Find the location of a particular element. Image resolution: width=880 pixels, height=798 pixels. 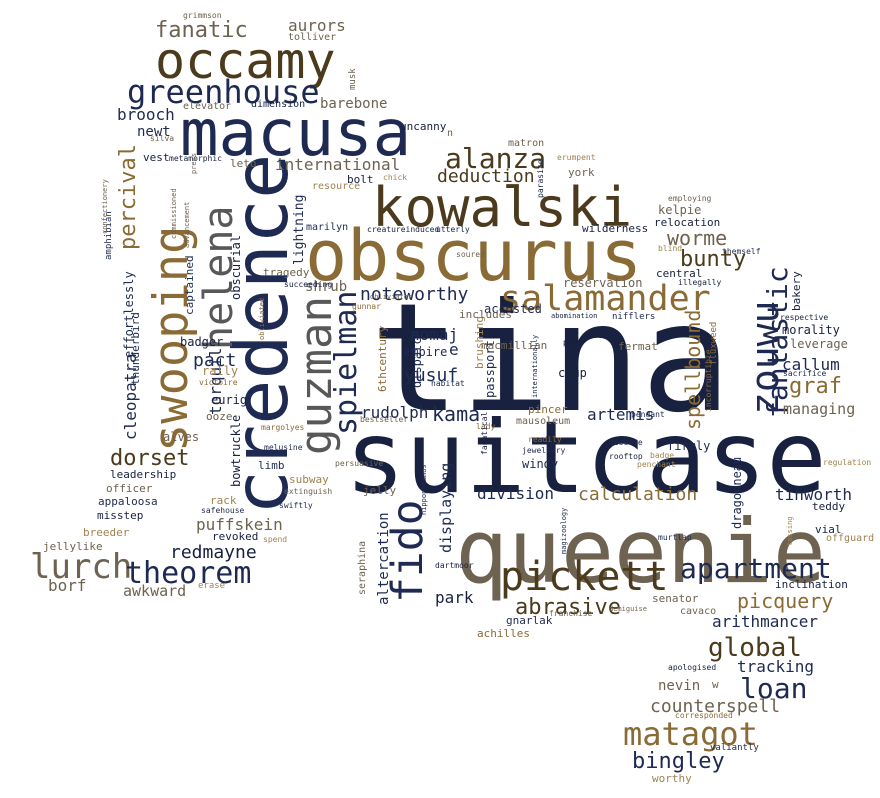

word-fanatical: fanatical is located at coordinates (484, 433).